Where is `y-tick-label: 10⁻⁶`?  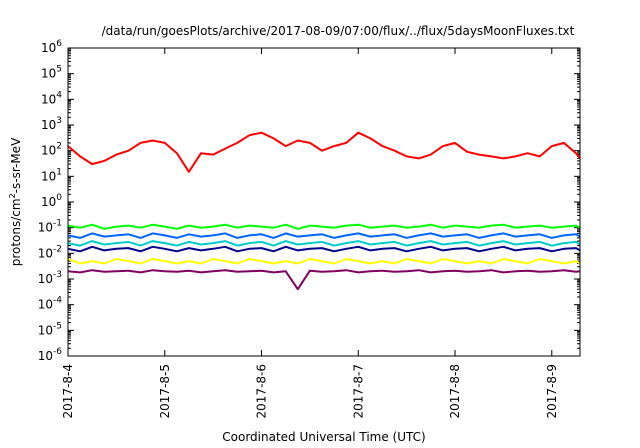
y-tick-label: 10⁻⁶ is located at coordinates (50, 355).